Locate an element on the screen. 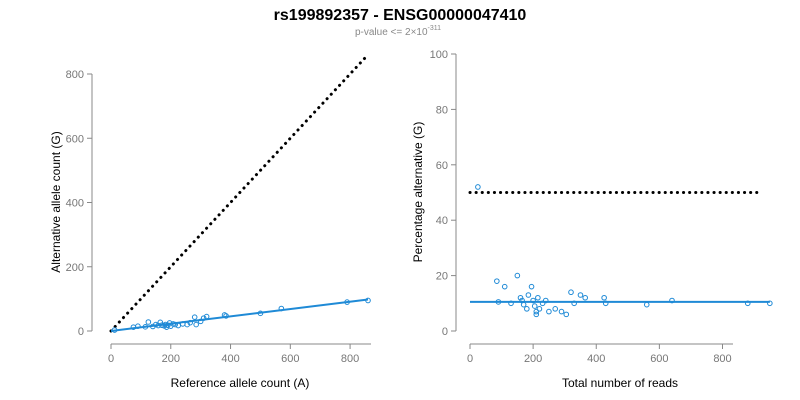  left-y-tick-label: 800 is located at coordinates (75, 75).